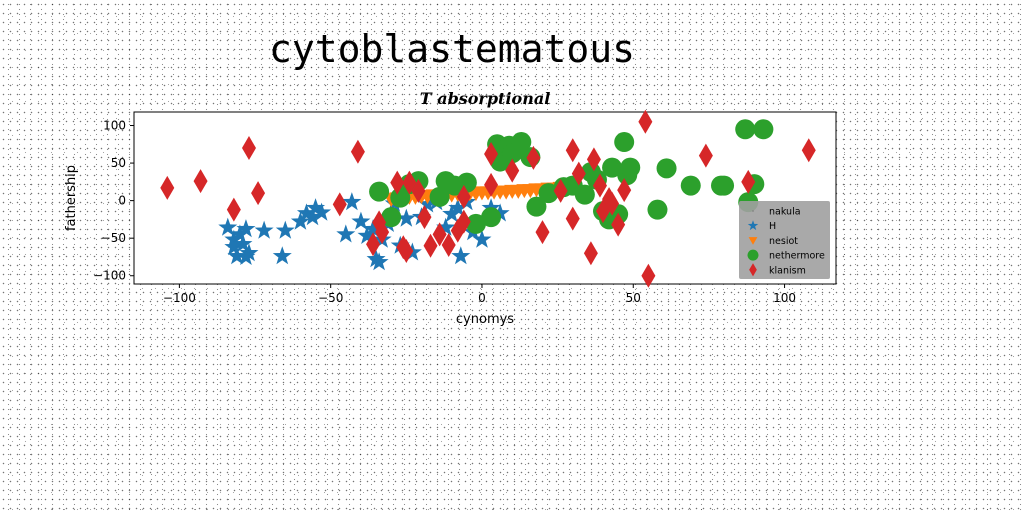 This screenshot has height=512, width=1024. What do you see at coordinates (113, 201) in the screenshot?
I see `y-axis: −100 −50 0 50 100` at bounding box center [113, 201].